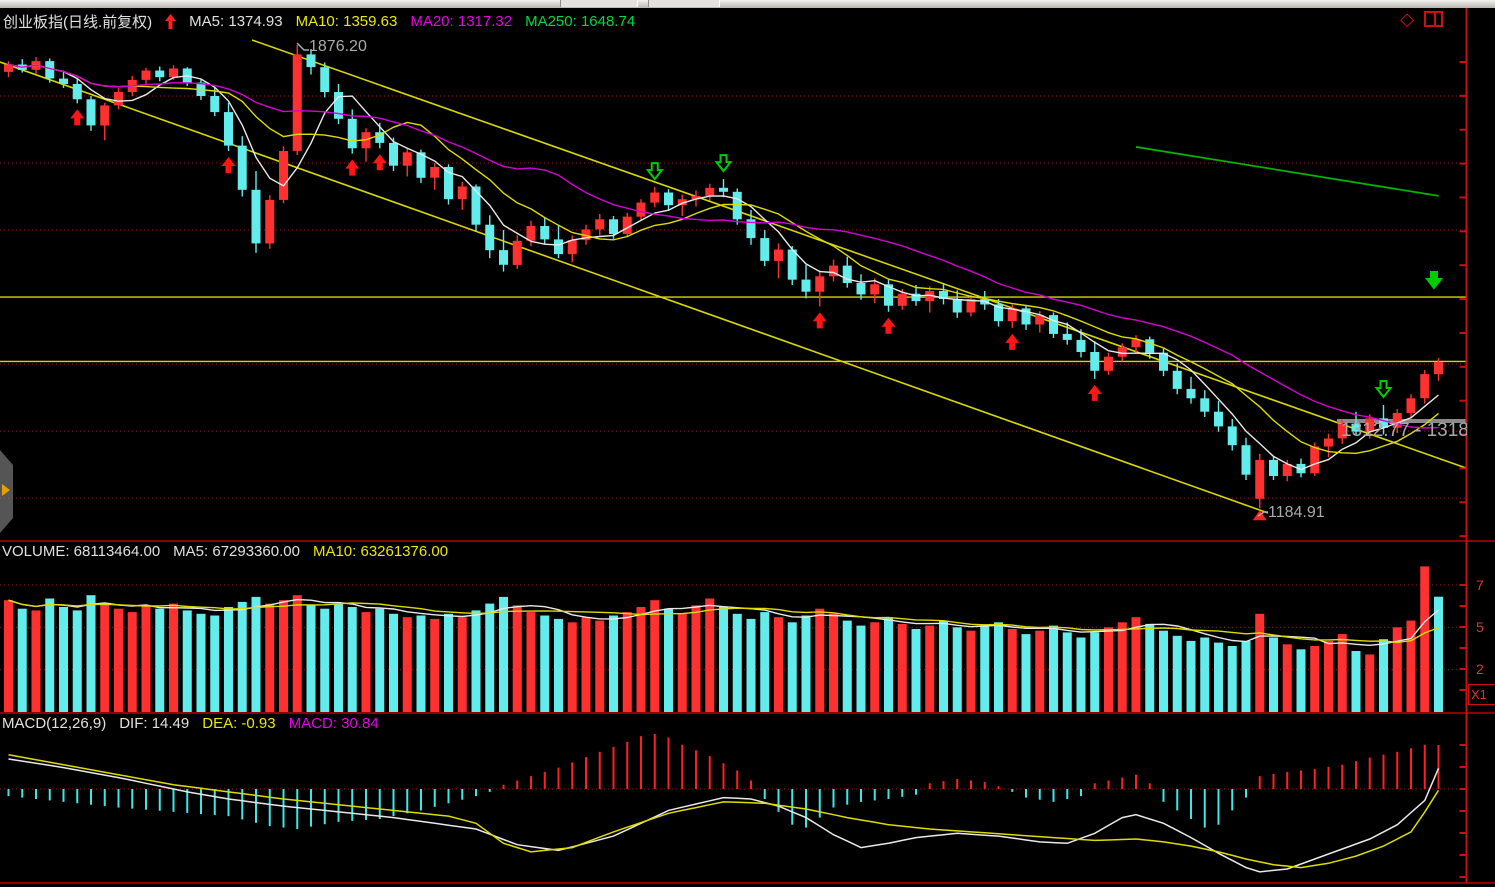  Describe the element at coordinates (78, 22) in the screenshot. I see `symbol-title: 创业板指(日线.前复权)` at that location.